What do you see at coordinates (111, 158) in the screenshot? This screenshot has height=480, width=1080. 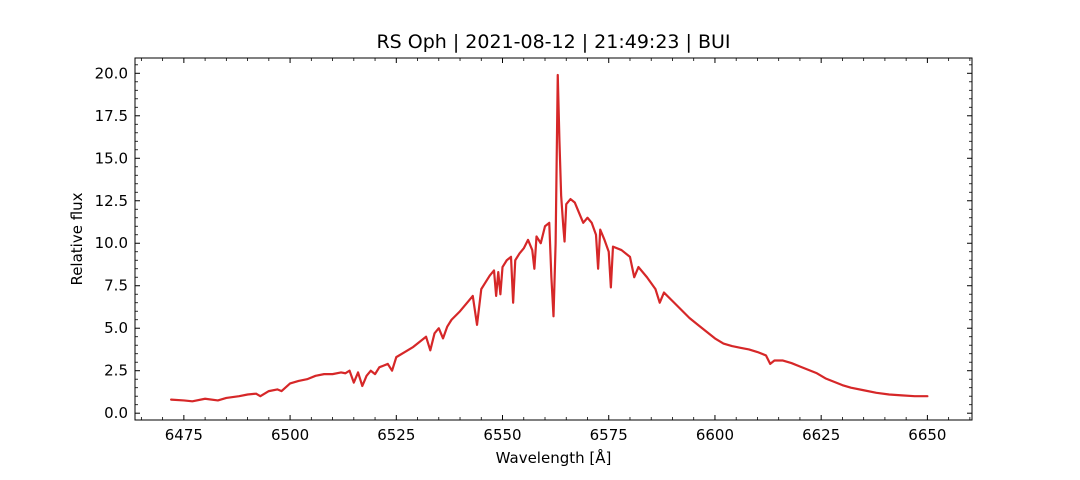 I see `y-tick-label: 15.0` at bounding box center [111, 158].